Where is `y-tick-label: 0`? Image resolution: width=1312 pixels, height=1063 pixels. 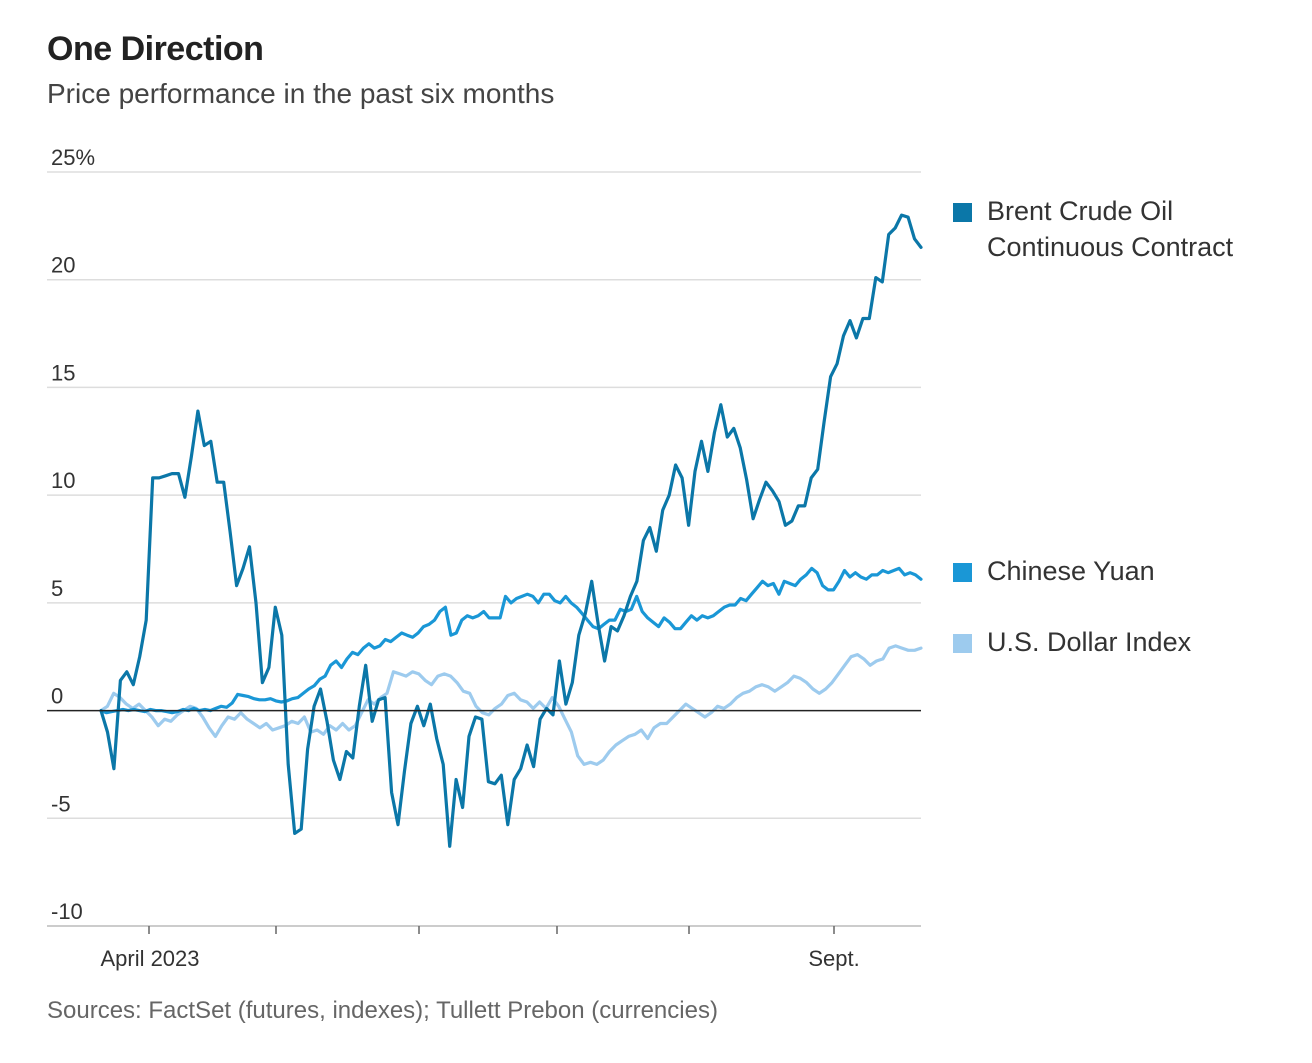 y-tick-label: 0 is located at coordinates (57, 696).